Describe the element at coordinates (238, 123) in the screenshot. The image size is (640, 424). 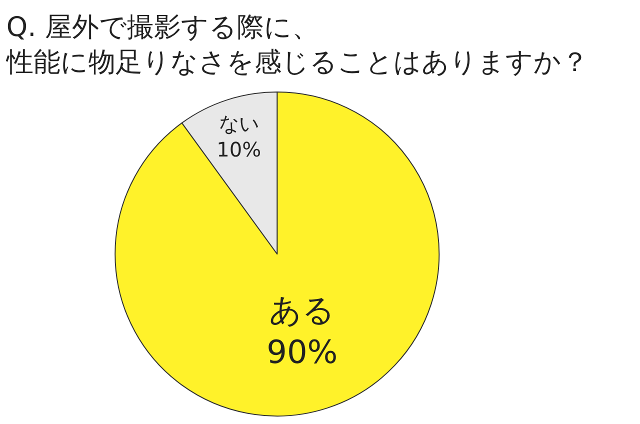
I see `slice-label: ない` at that location.